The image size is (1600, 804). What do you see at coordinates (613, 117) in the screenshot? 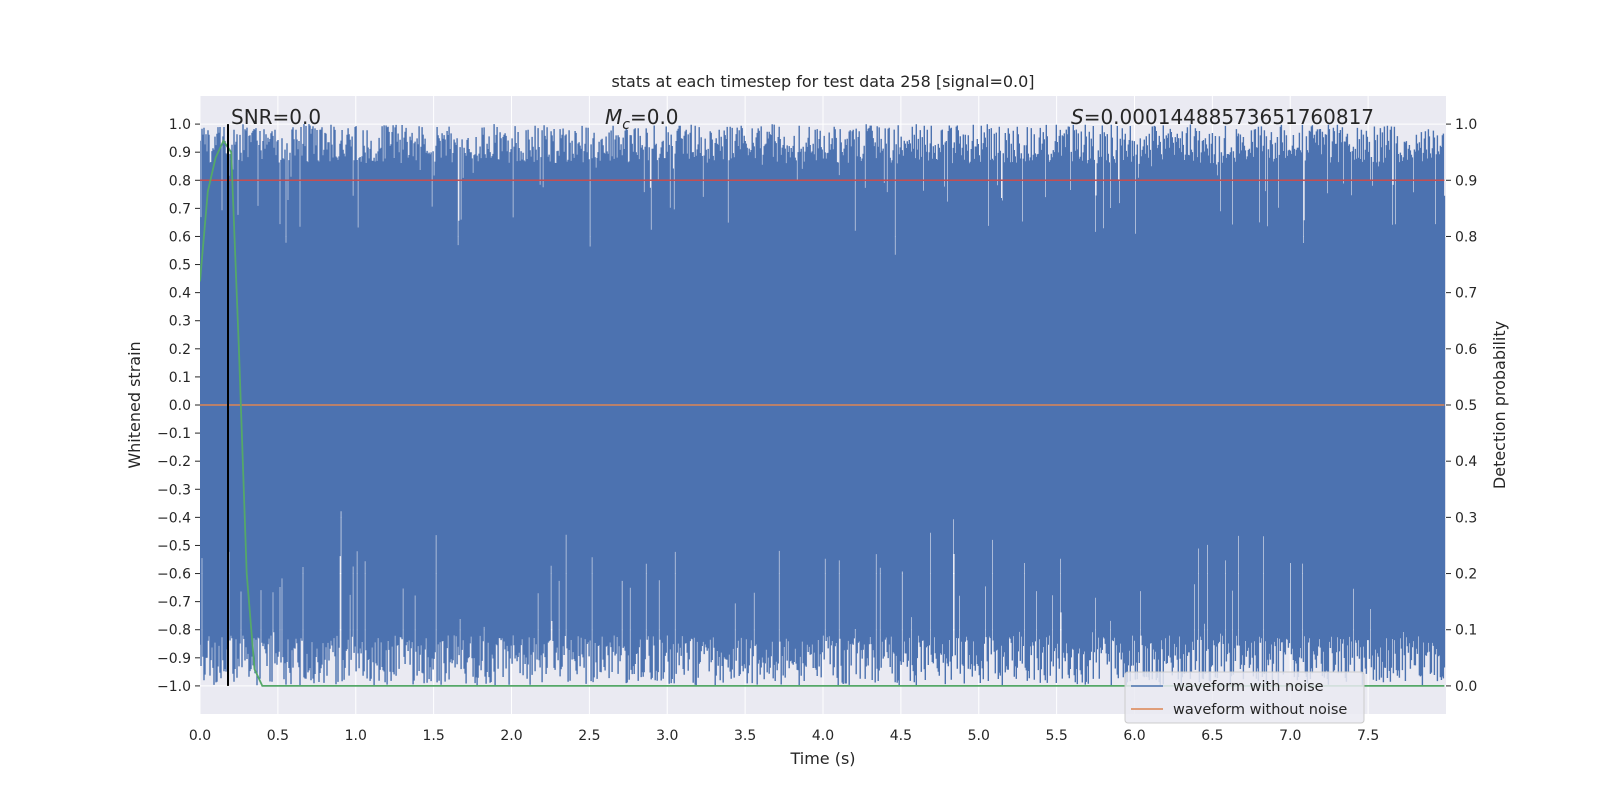
I see `mc-symbol: M` at bounding box center [613, 117].